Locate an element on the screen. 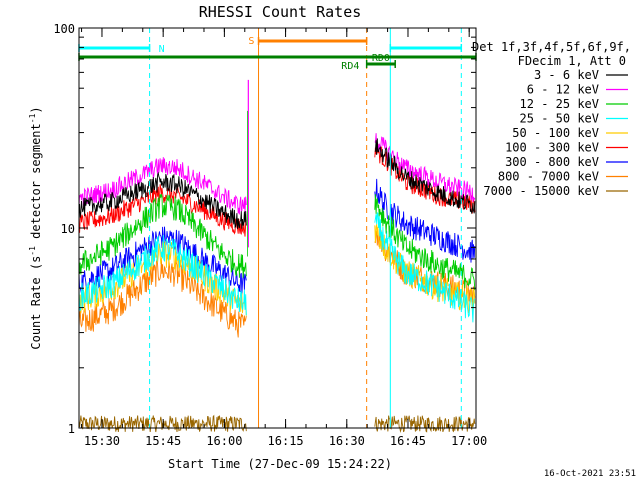 The width and height of the screenshot is (640, 480). legend-label: 50 - 100 keV is located at coordinates (555, 133).